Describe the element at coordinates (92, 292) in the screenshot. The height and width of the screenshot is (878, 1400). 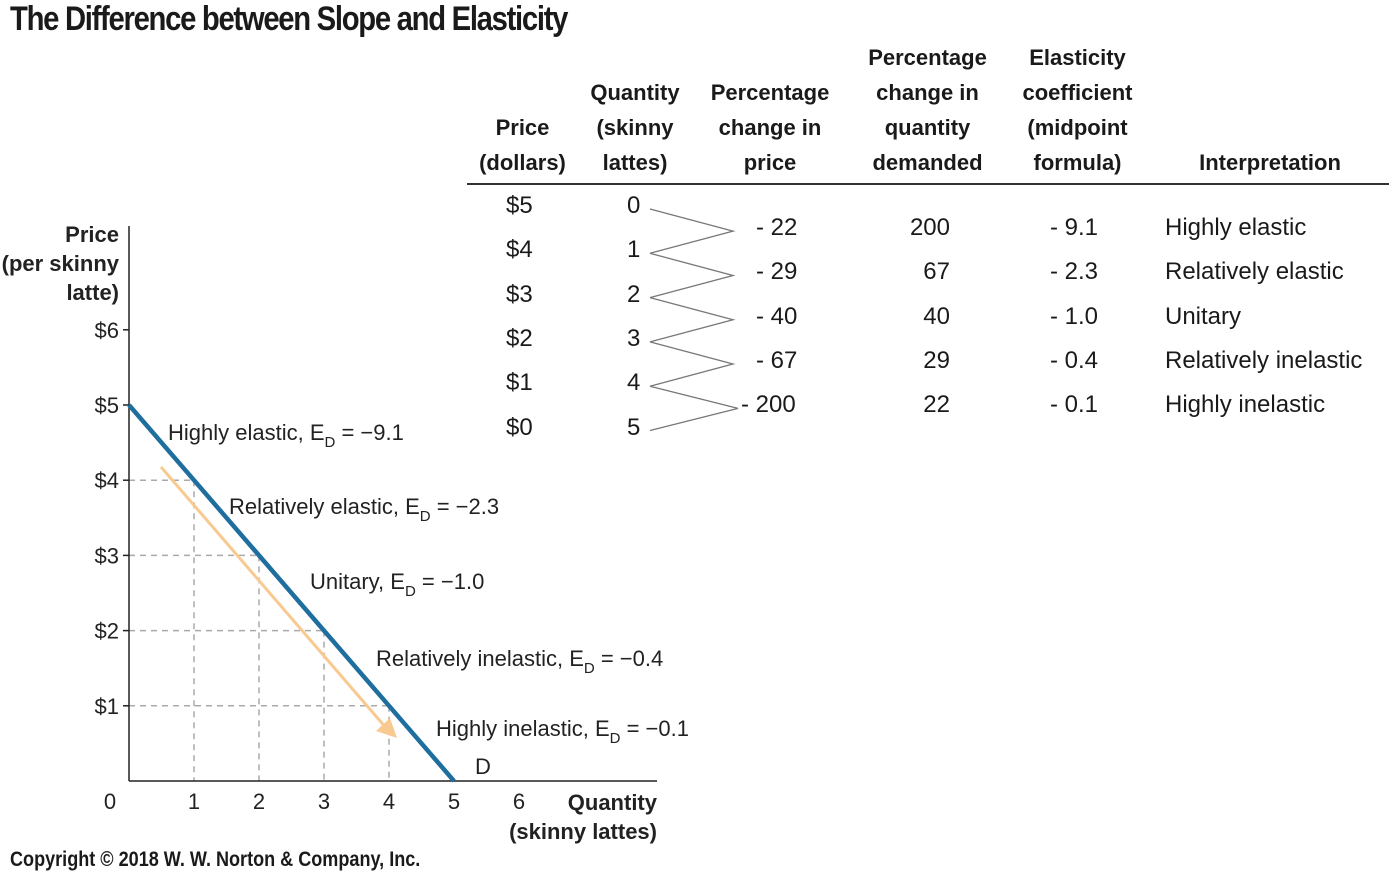
I see `y-axis-label: latte)` at that location.